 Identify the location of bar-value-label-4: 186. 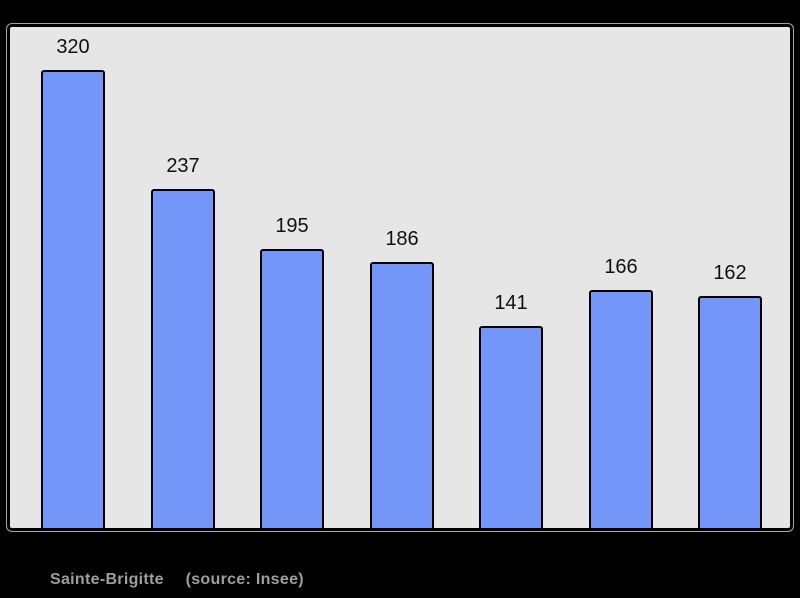
(402, 239).